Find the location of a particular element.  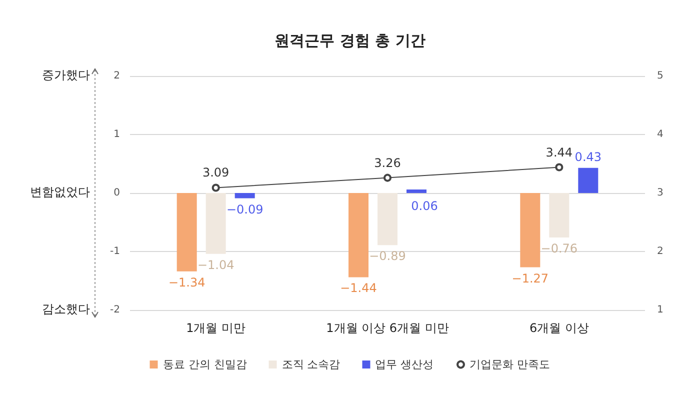

text: 감소했다 is located at coordinates (66, 309).